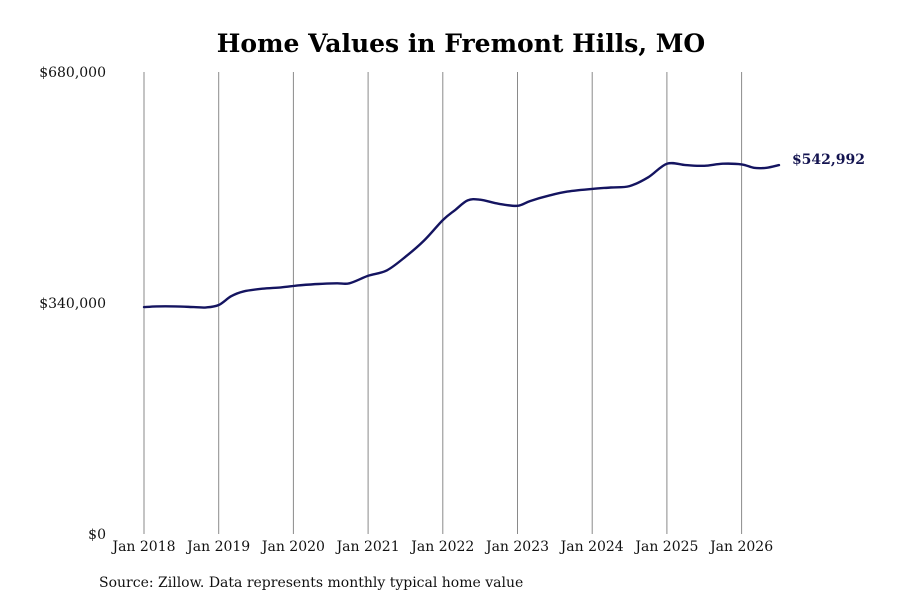 This screenshot has width=900, height=600. I want to click on end-value-label: $542,992, so click(828, 160).